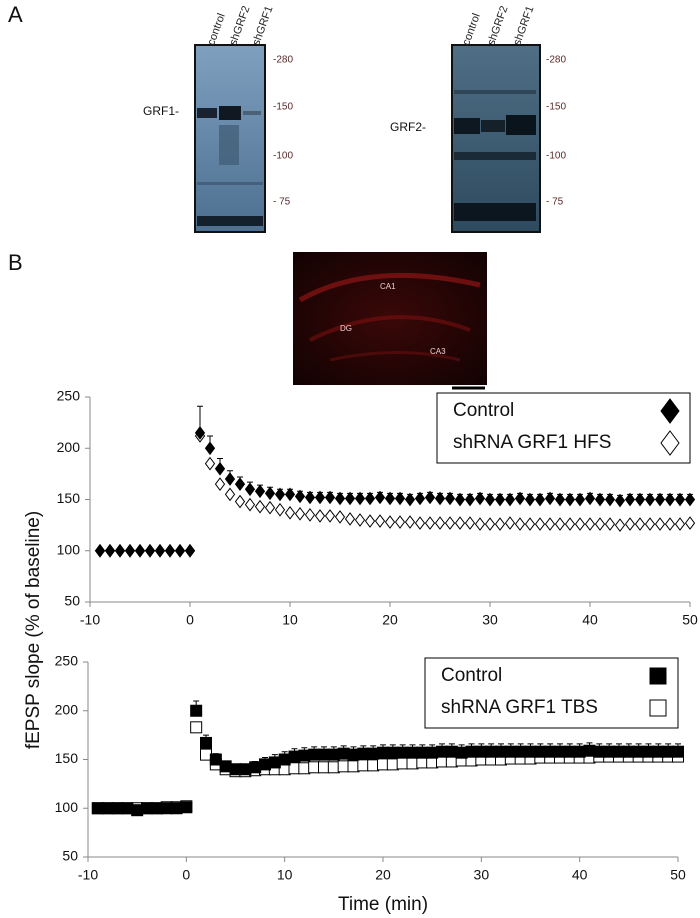 Image resolution: width=700 pixels, height=918 pixels. Describe the element at coordinates (69, 396) in the screenshot. I see `y-tick-label: 250` at that location.